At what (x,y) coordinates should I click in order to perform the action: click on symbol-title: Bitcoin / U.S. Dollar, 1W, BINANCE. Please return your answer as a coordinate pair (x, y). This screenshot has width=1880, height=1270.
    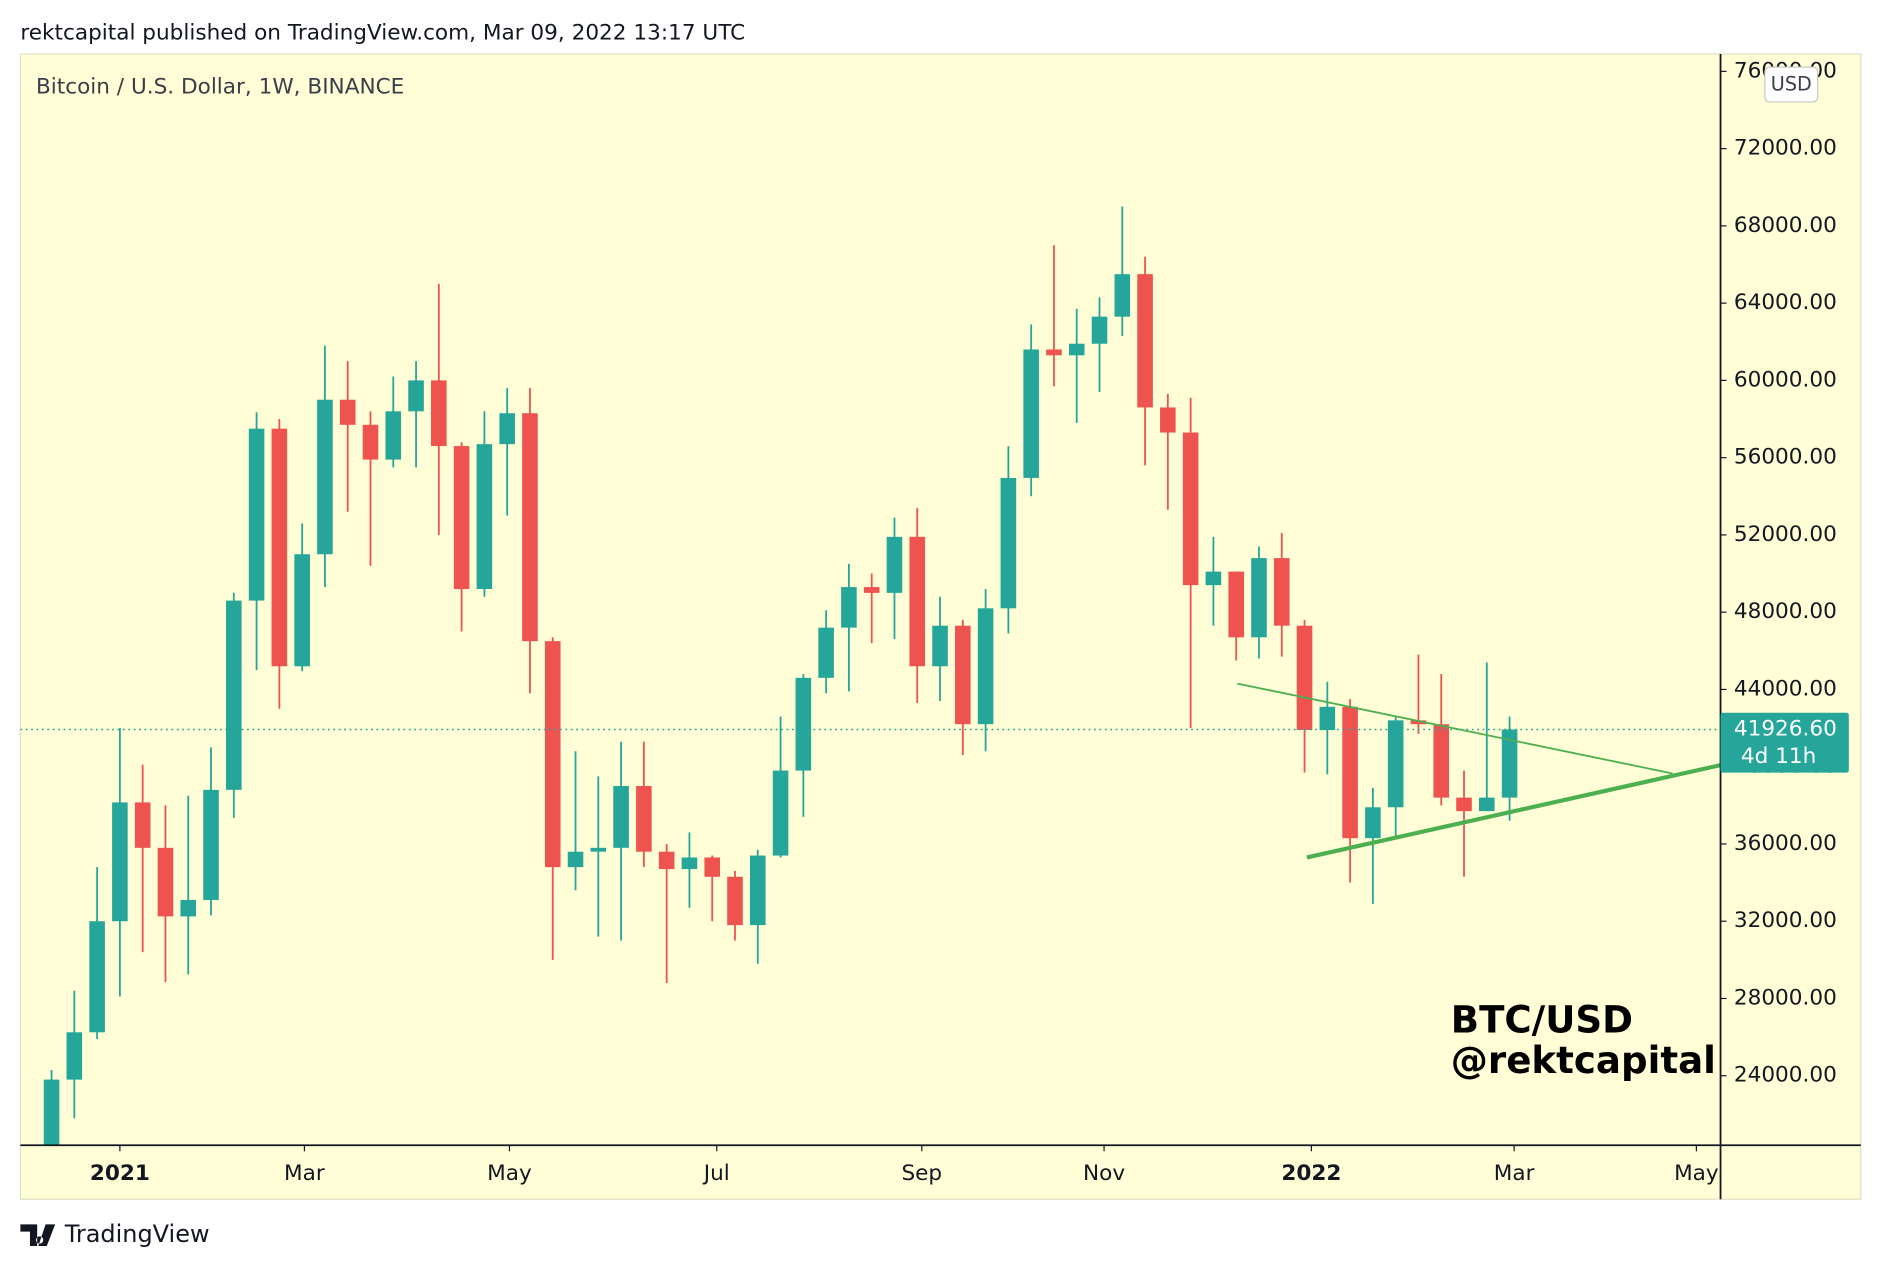
    Looking at the image, I should click on (220, 87).